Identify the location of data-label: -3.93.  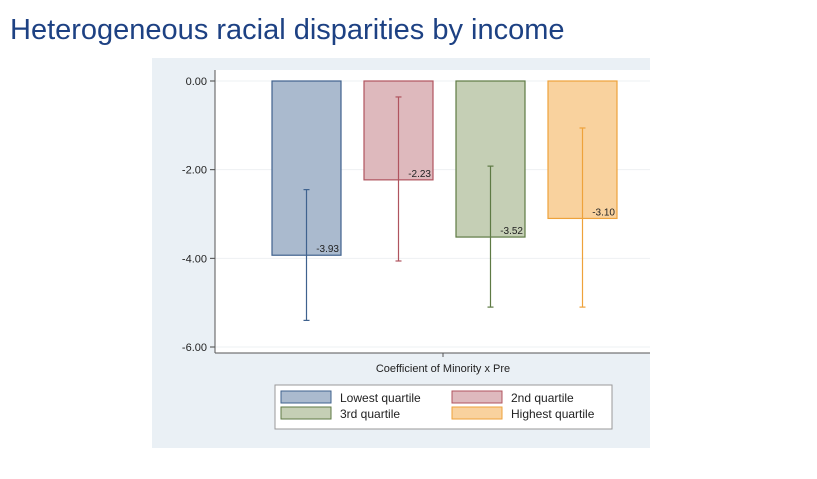
(327, 249).